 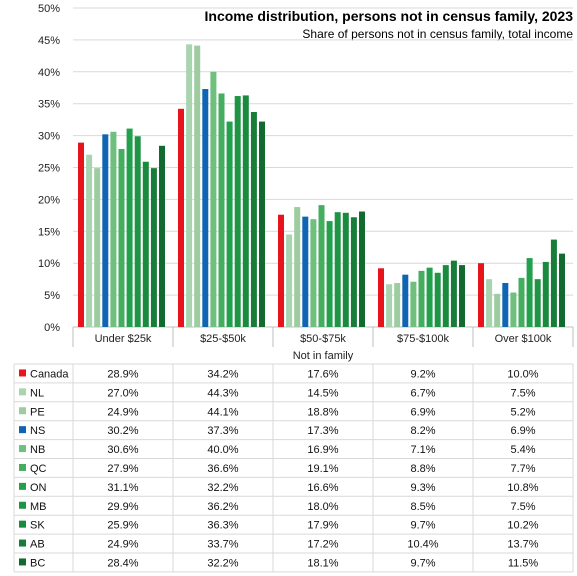 What do you see at coordinates (89, 240) in the screenshot?
I see `bar-nl-under-25k` at bounding box center [89, 240].